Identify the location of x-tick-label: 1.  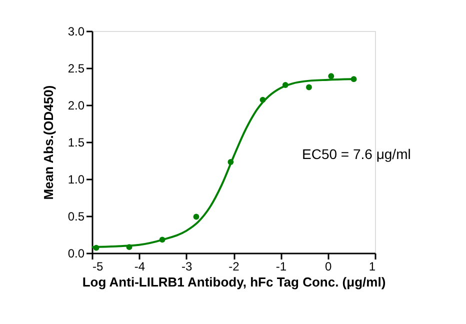
(372, 267).